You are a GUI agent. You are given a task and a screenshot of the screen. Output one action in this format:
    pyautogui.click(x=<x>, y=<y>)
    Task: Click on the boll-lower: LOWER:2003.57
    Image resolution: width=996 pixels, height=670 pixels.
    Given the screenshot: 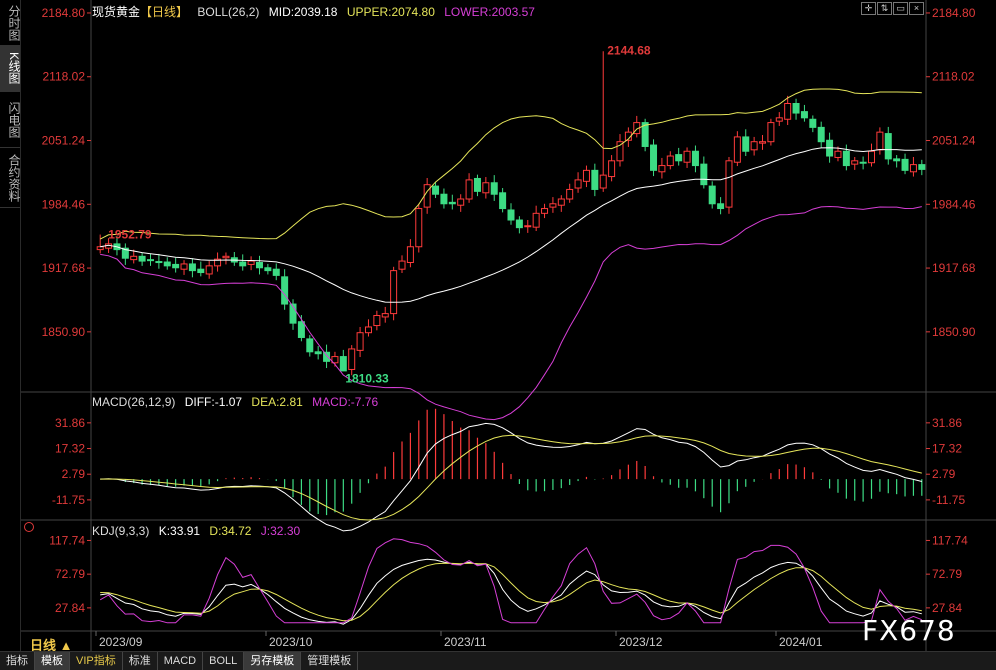 What is the action you would take?
    pyautogui.click(x=489, y=12)
    